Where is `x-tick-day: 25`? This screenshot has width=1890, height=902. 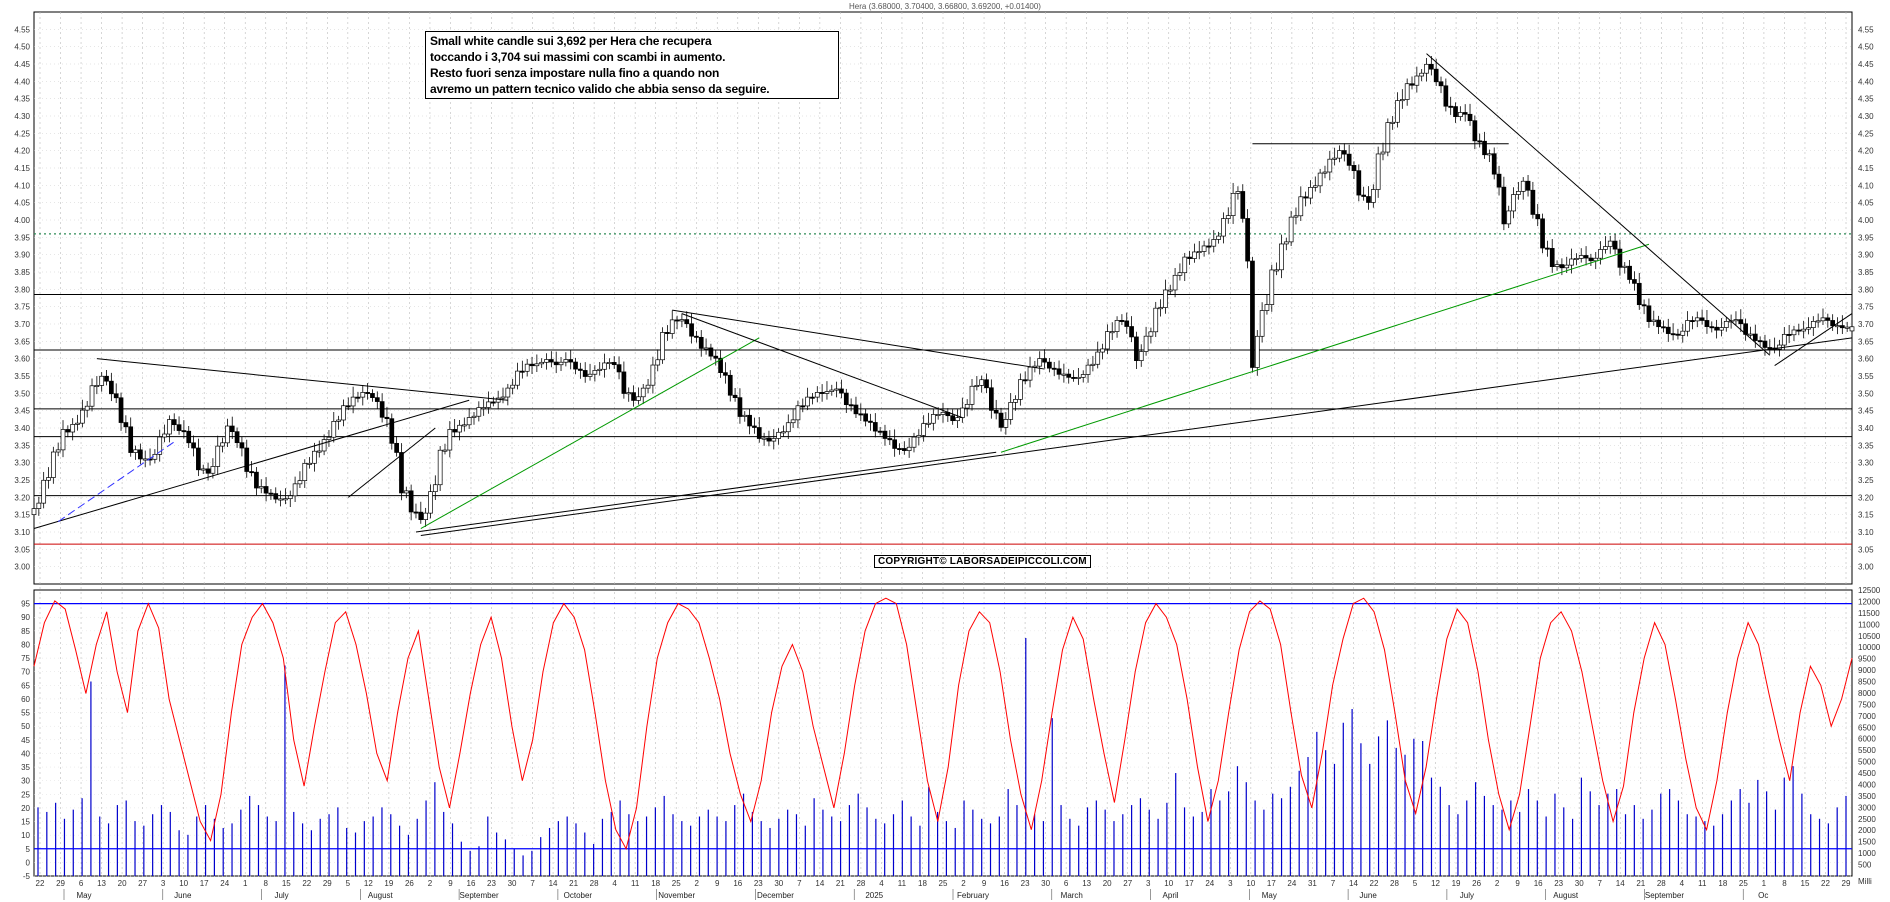 x-tick-day: 25 is located at coordinates (943, 883).